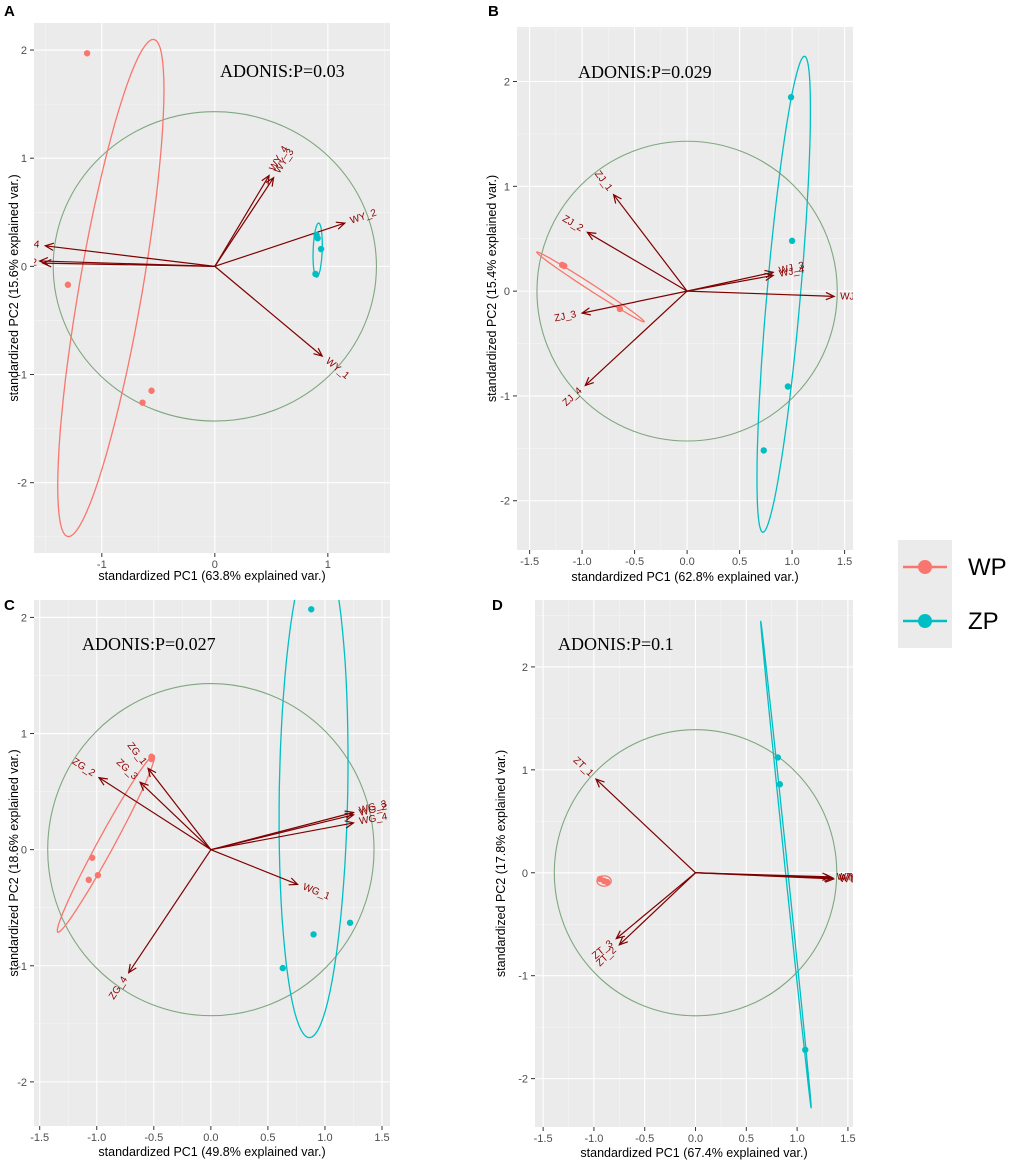 Image resolution: width=1021 pixels, height=1169 pixels. I want to click on vector-label: ZY_2, so click(25, 262).